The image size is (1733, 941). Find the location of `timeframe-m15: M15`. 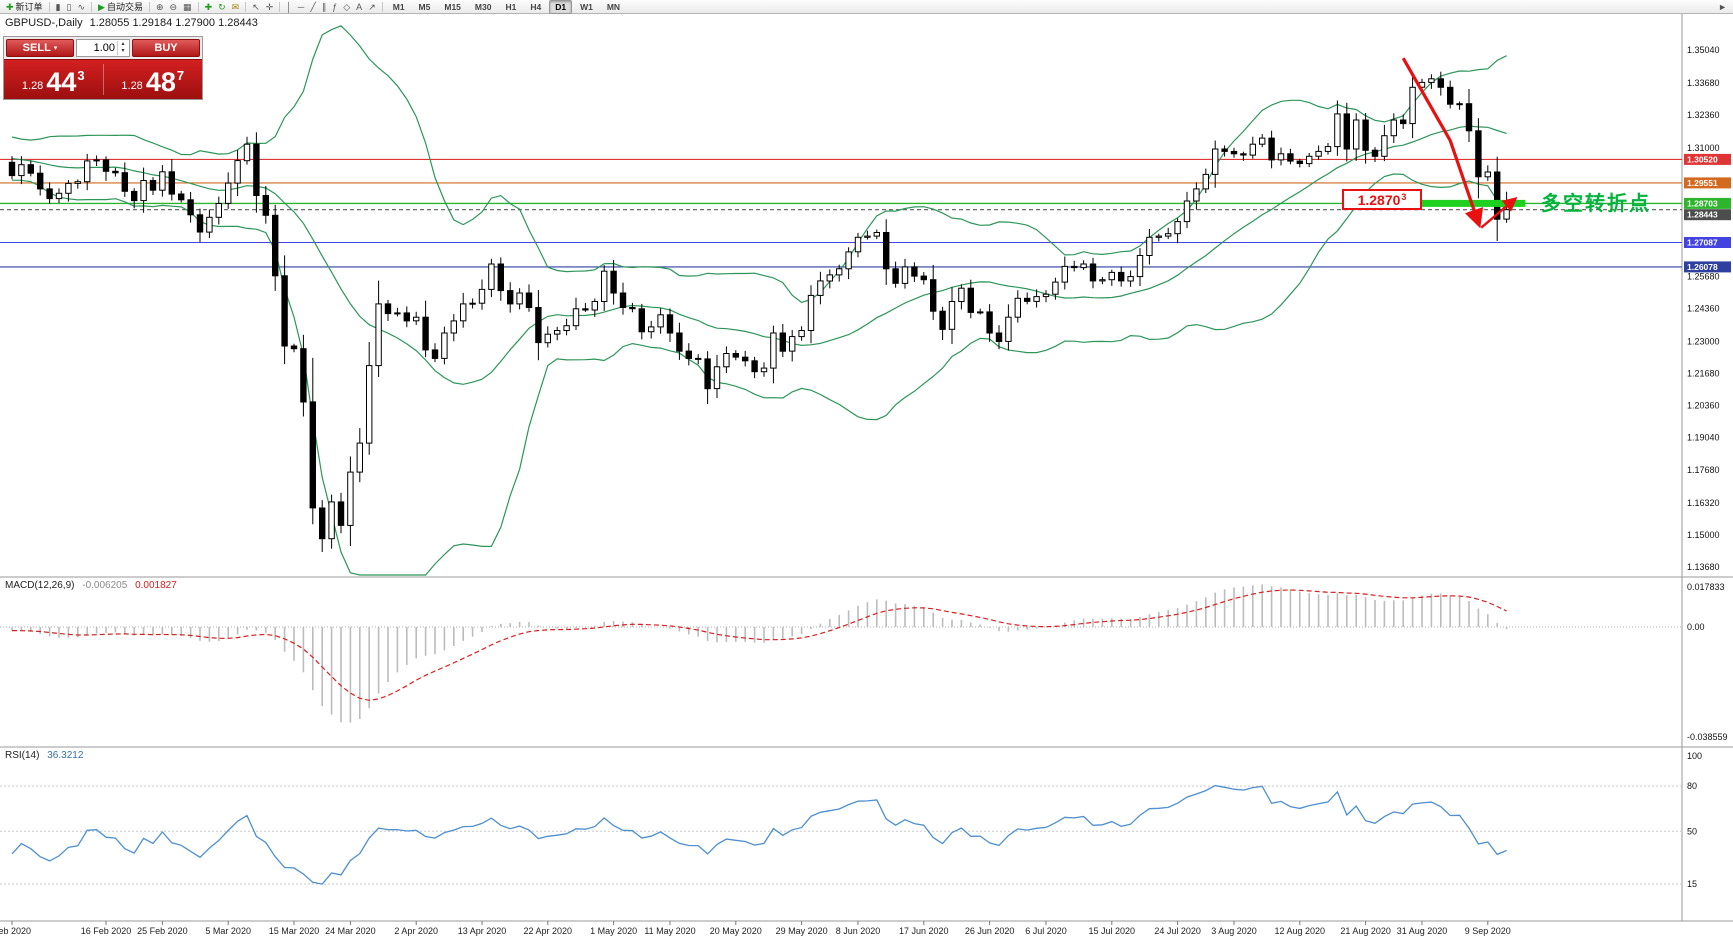

timeframe-m15: M15 is located at coordinates (452, 7).